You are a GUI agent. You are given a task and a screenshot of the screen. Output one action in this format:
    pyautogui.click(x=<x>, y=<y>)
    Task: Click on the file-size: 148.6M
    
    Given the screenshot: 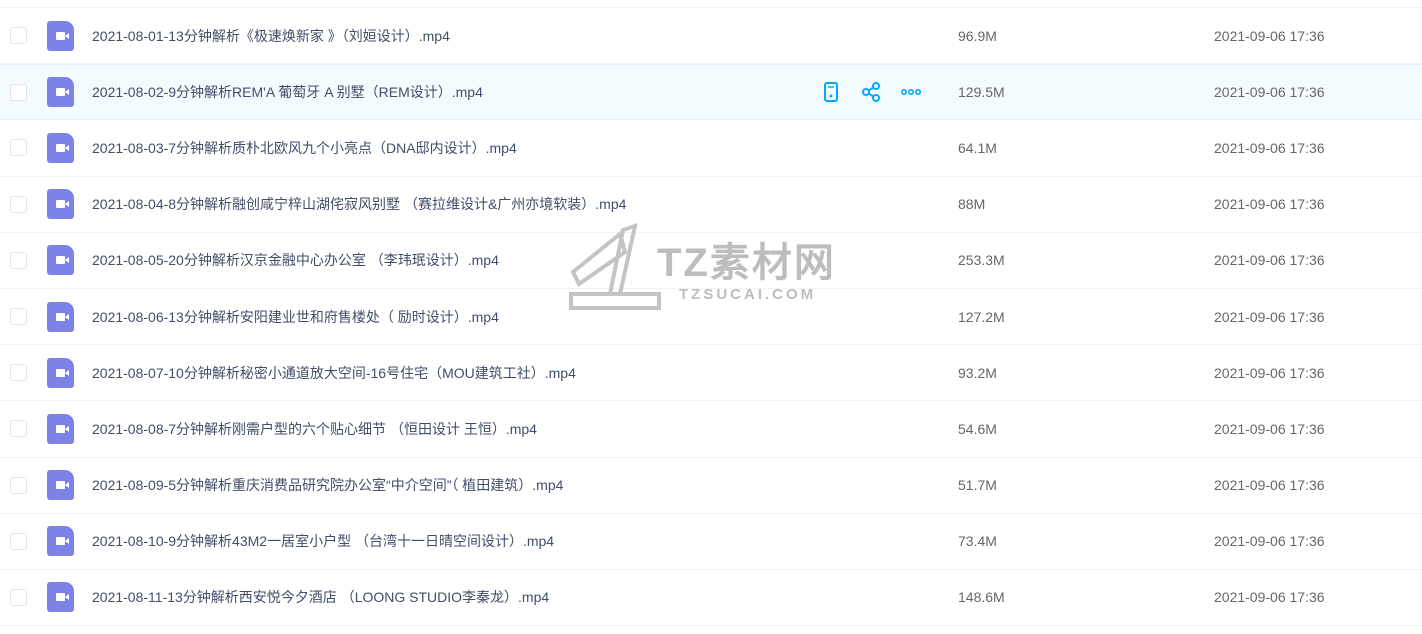 What is the action you would take?
    pyautogui.click(x=981, y=597)
    